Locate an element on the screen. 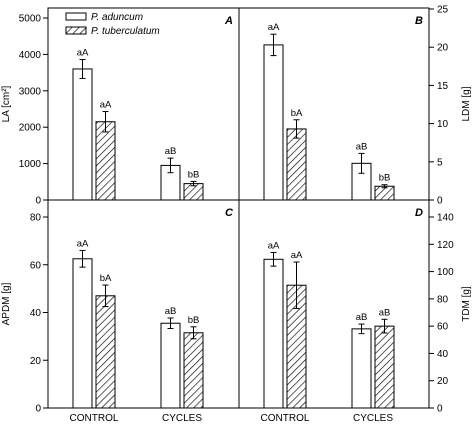 The height and width of the screenshot is (425, 474). y-tick-label: 1000 is located at coordinates (30, 164).